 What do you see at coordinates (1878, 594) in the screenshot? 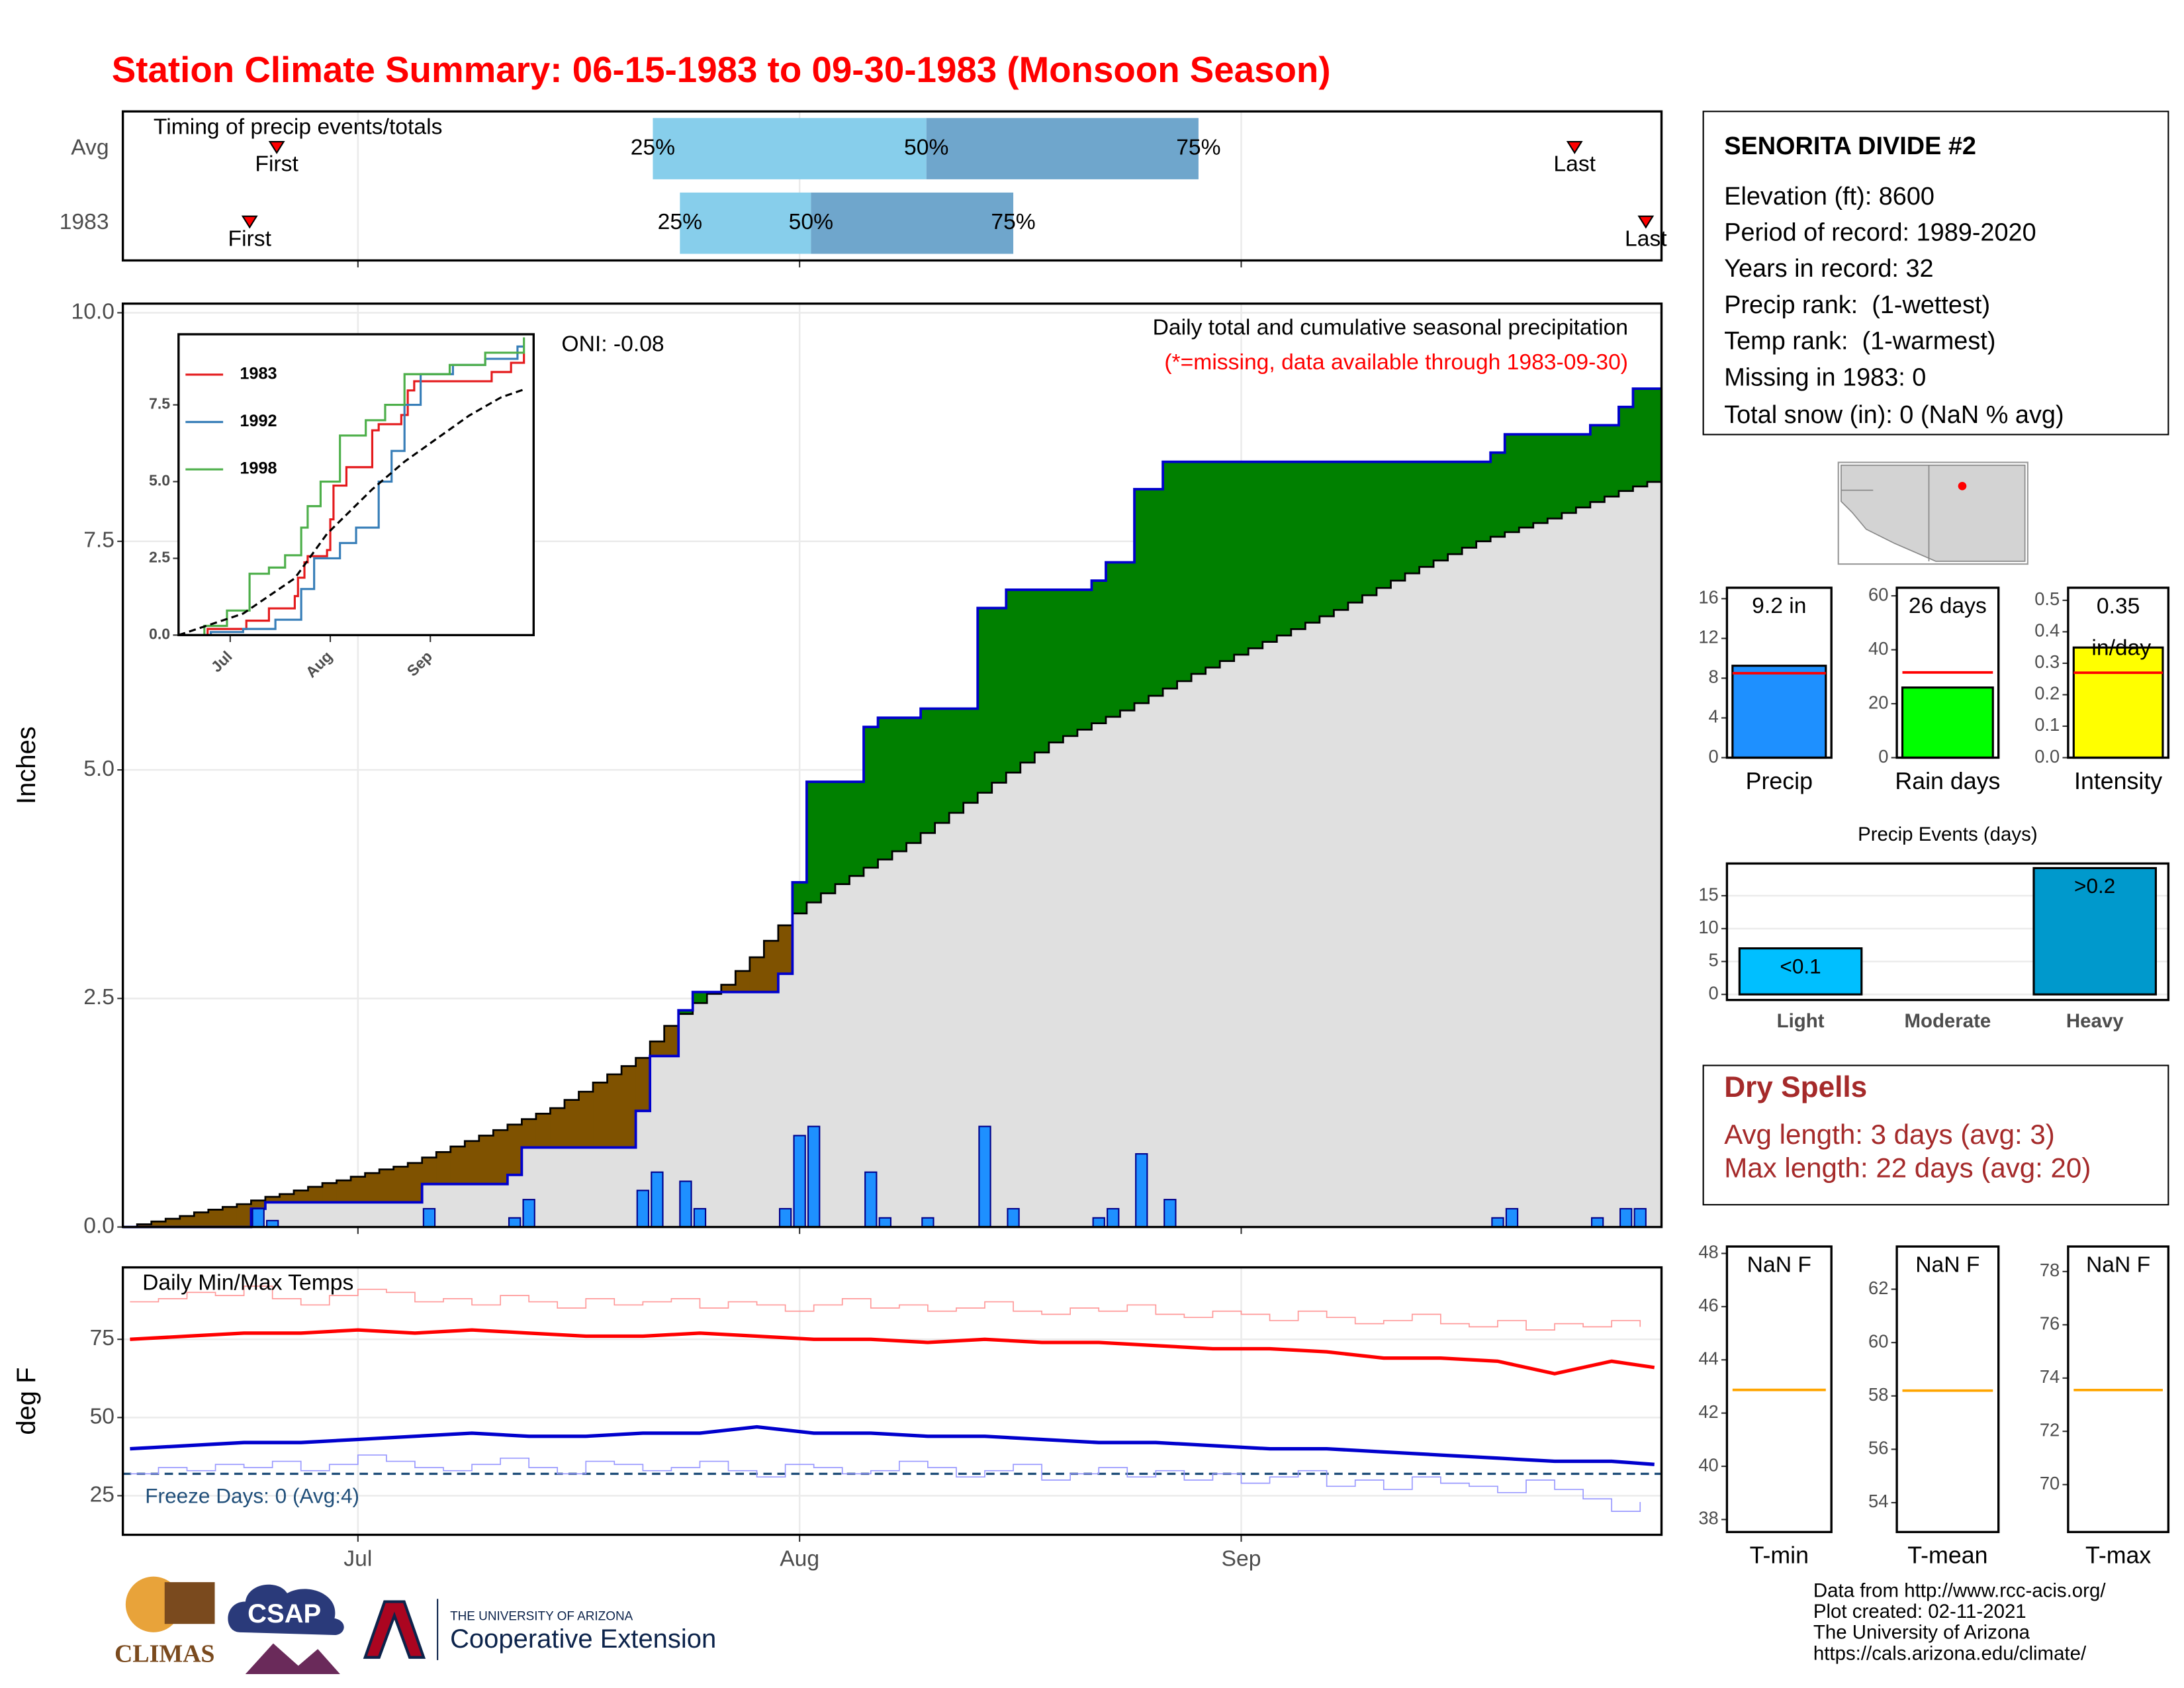
I see `y-tick-label: 60` at bounding box center [1878, 594].